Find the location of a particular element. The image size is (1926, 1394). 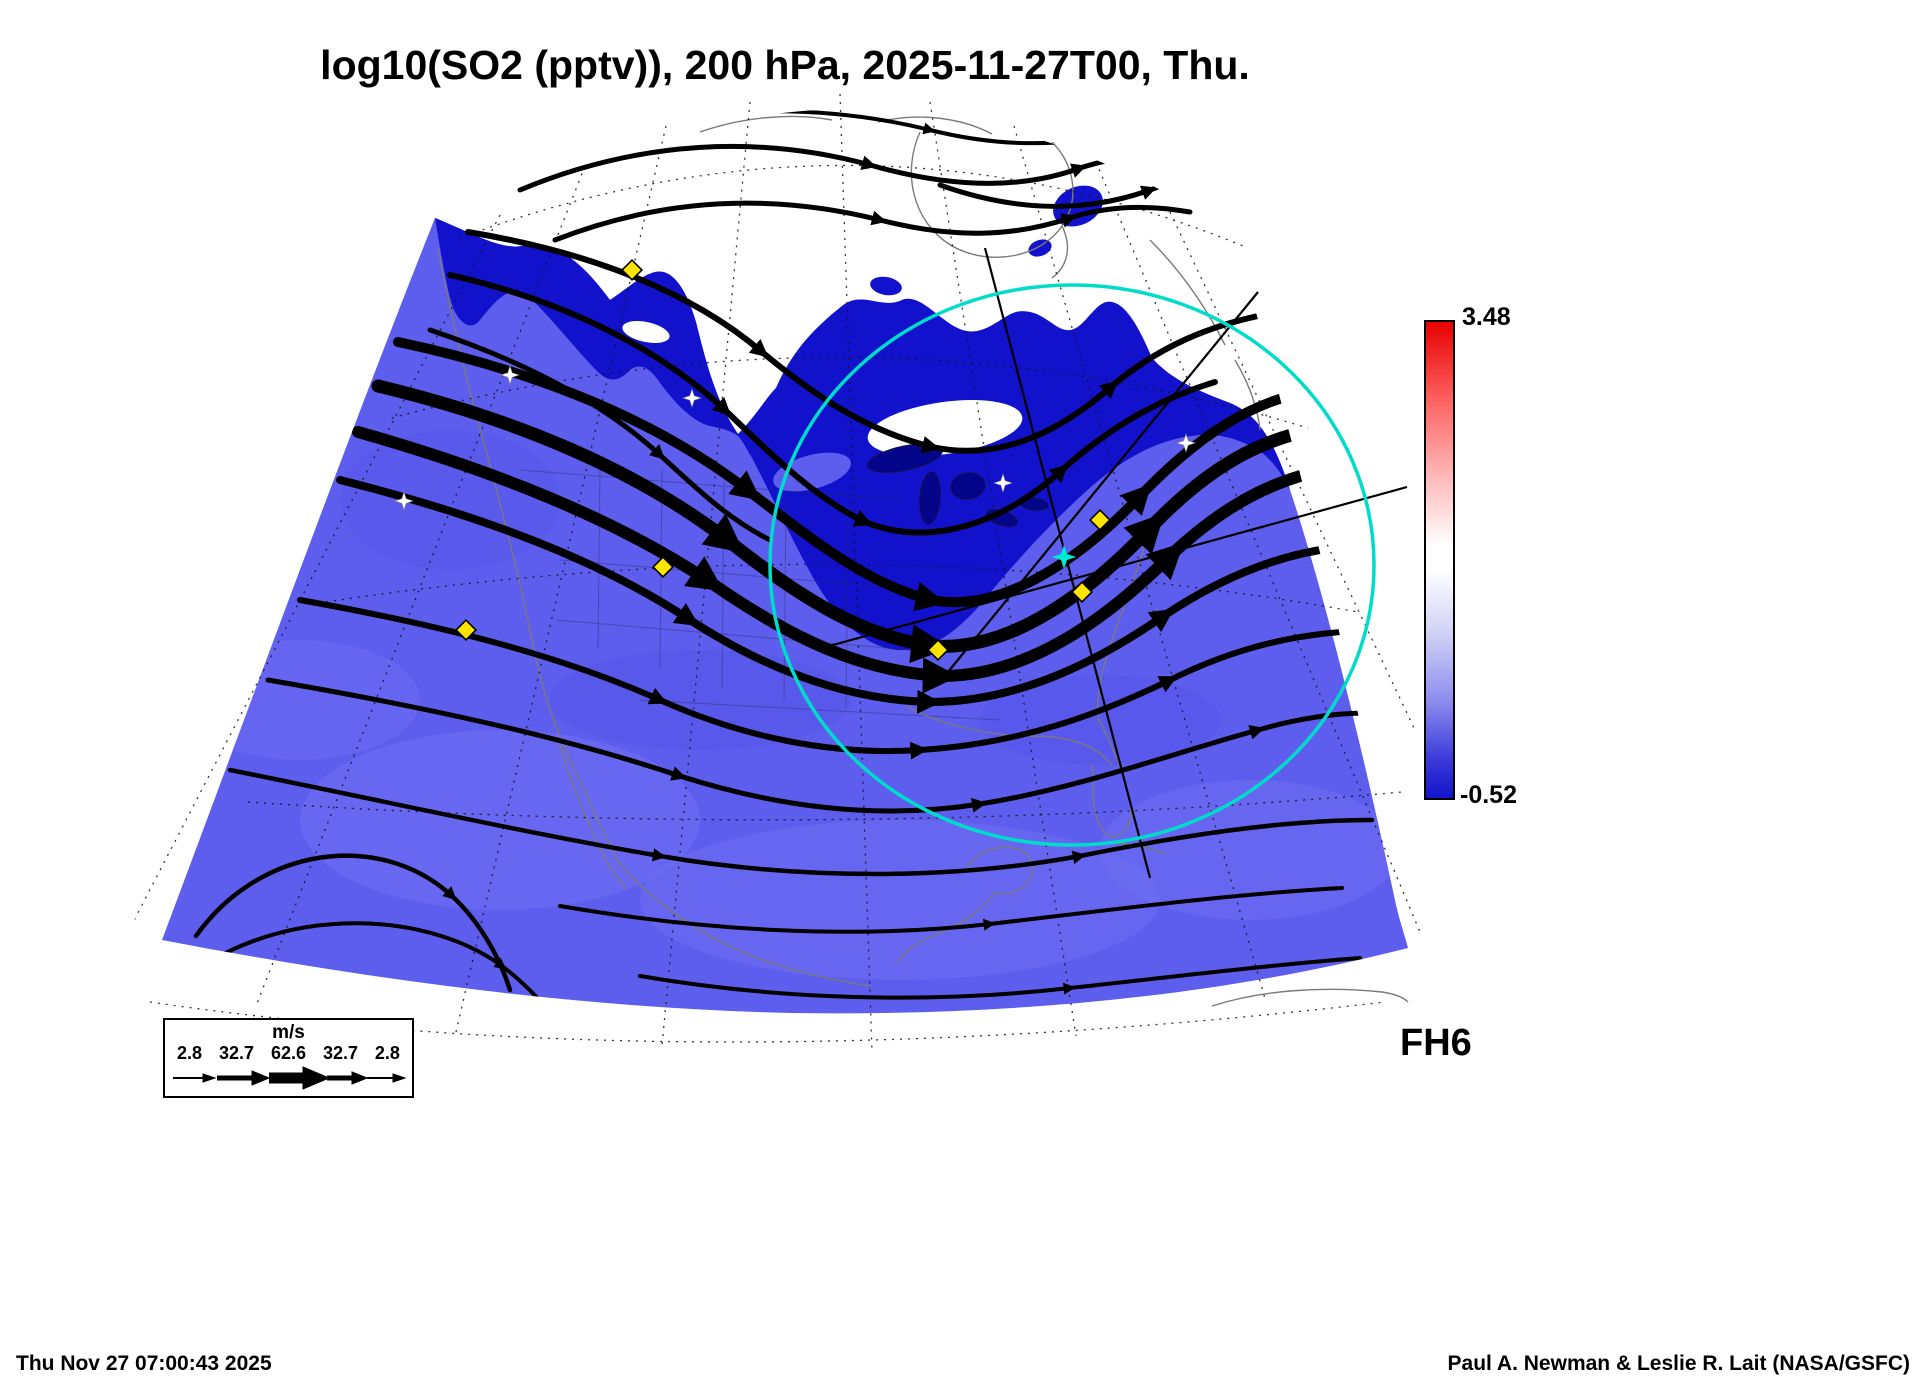

colorbar is located at coordinates (1439, 560).